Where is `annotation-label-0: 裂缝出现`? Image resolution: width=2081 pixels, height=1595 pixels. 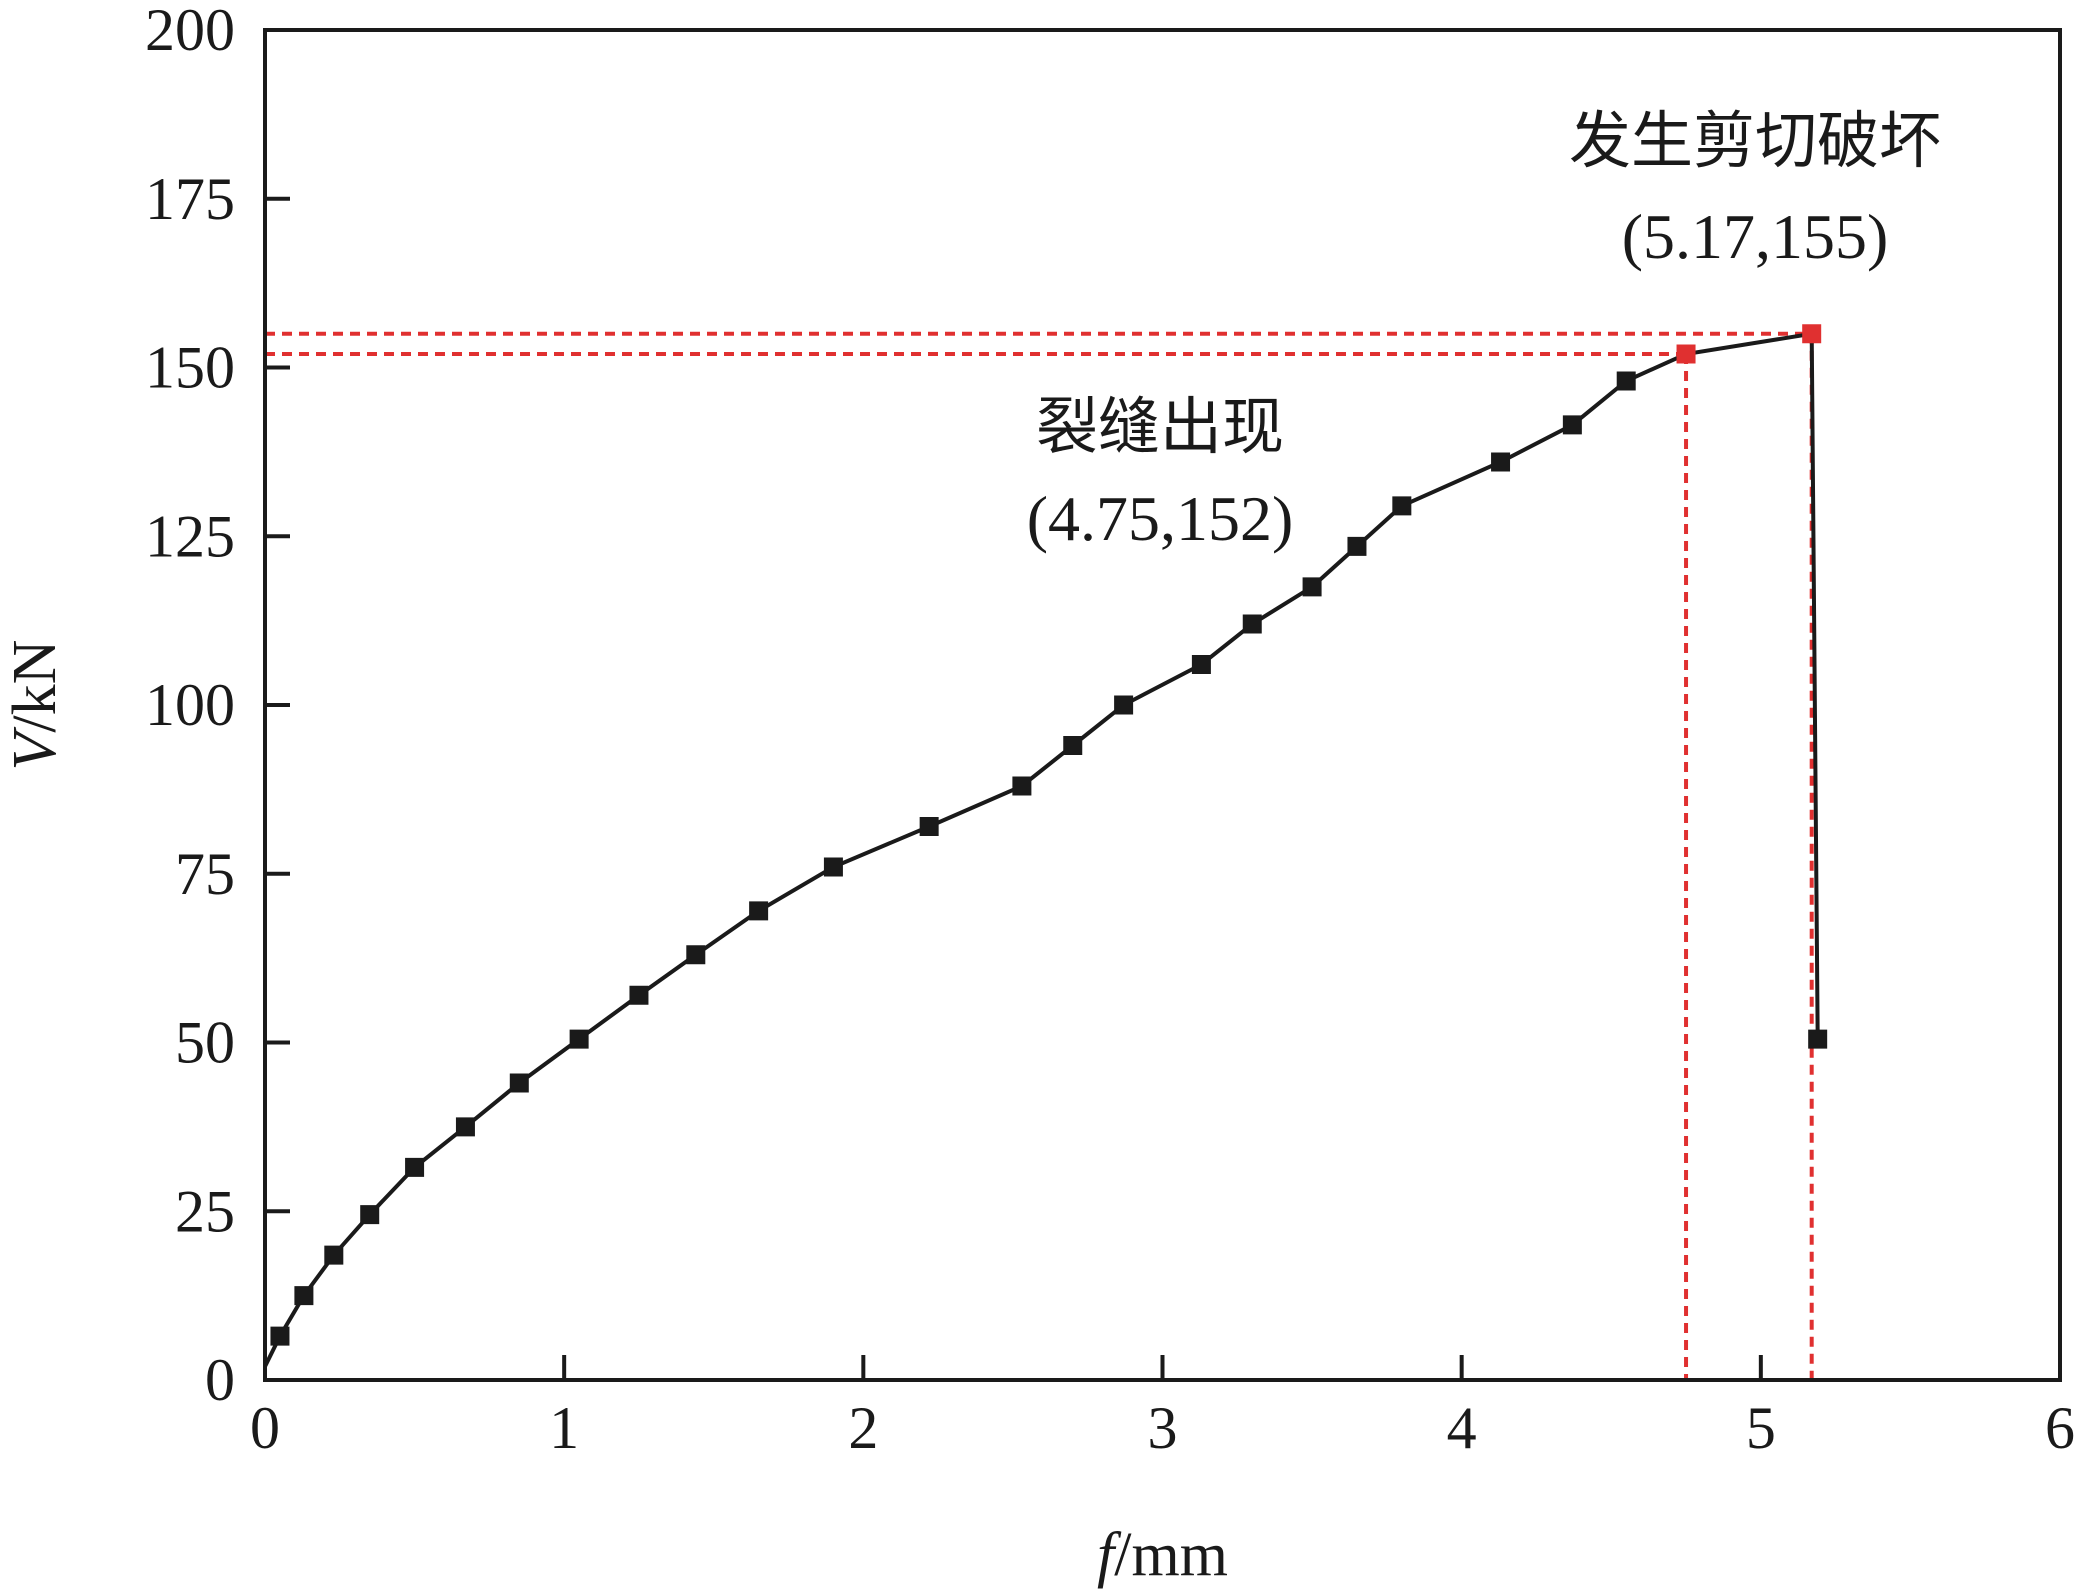
annotation-label-0: 裂缝出现 is located at coordinates (1160, 426).